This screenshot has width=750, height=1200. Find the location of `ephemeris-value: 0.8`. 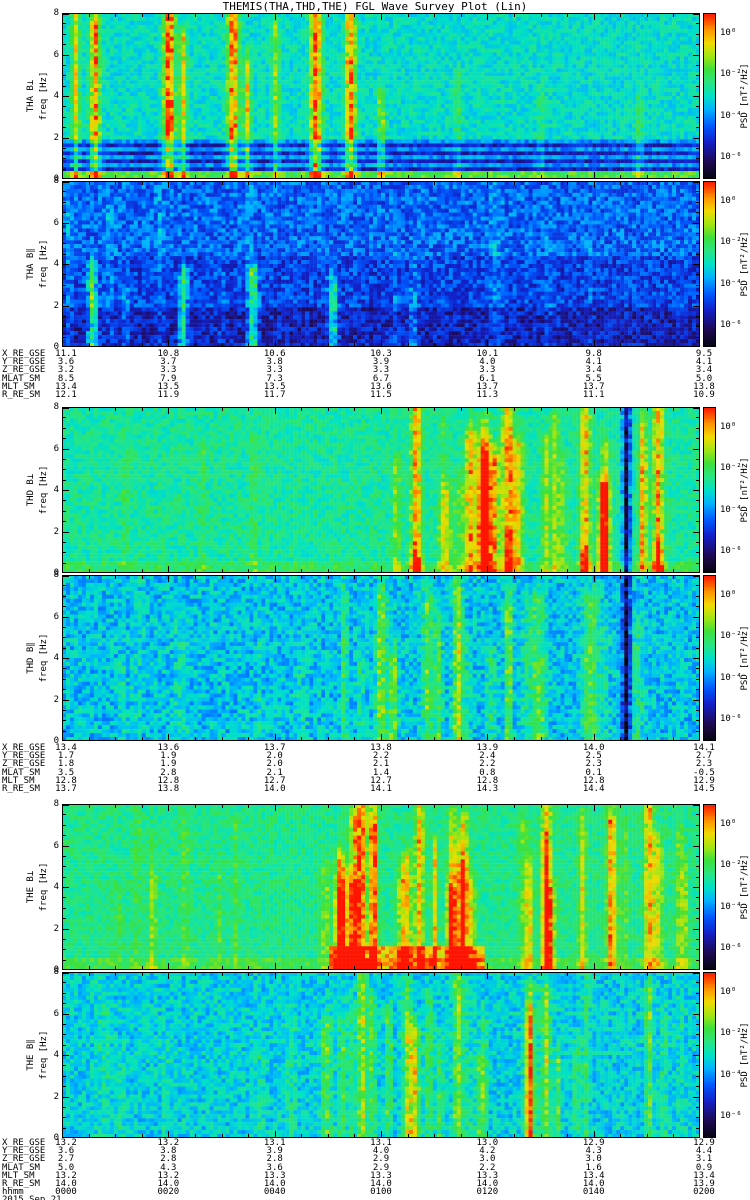

ephemeris-value: 0.8 is located at coordinates (487, 772).